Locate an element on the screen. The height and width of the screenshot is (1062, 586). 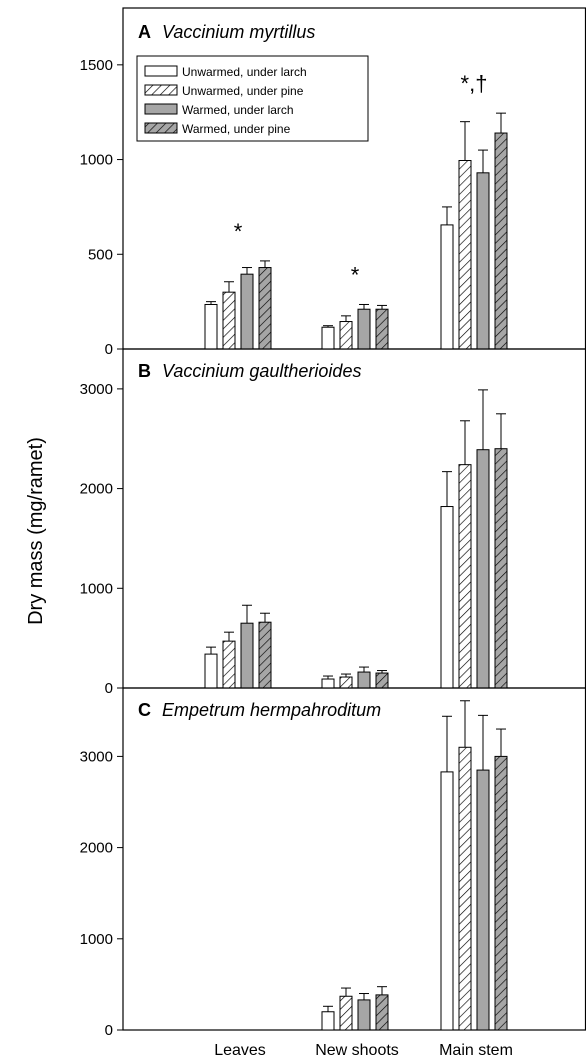
bar-a-leaves-unwarmed-under-larch is located at coordinates (211, 326).